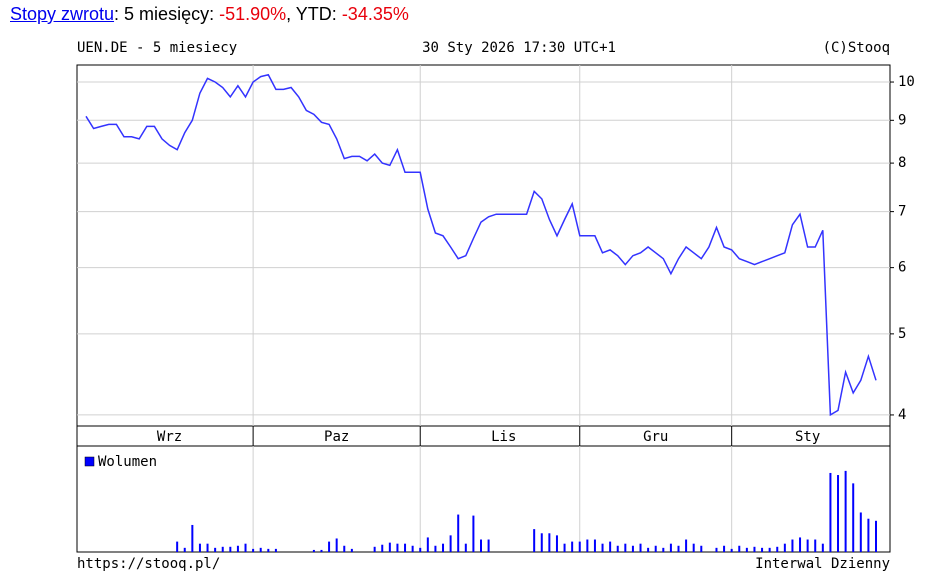 The image size is (945, 576). I want to click on header-text: , YTD:, so click(314, 14).